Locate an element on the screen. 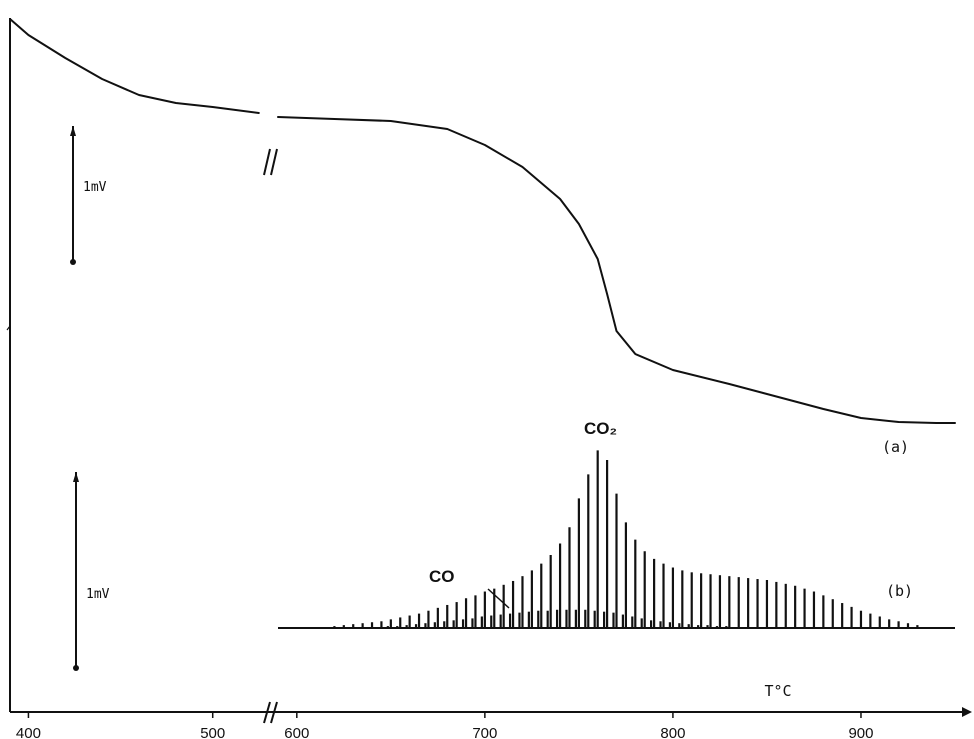  co-label: CO is located at coordinates (442, 576).